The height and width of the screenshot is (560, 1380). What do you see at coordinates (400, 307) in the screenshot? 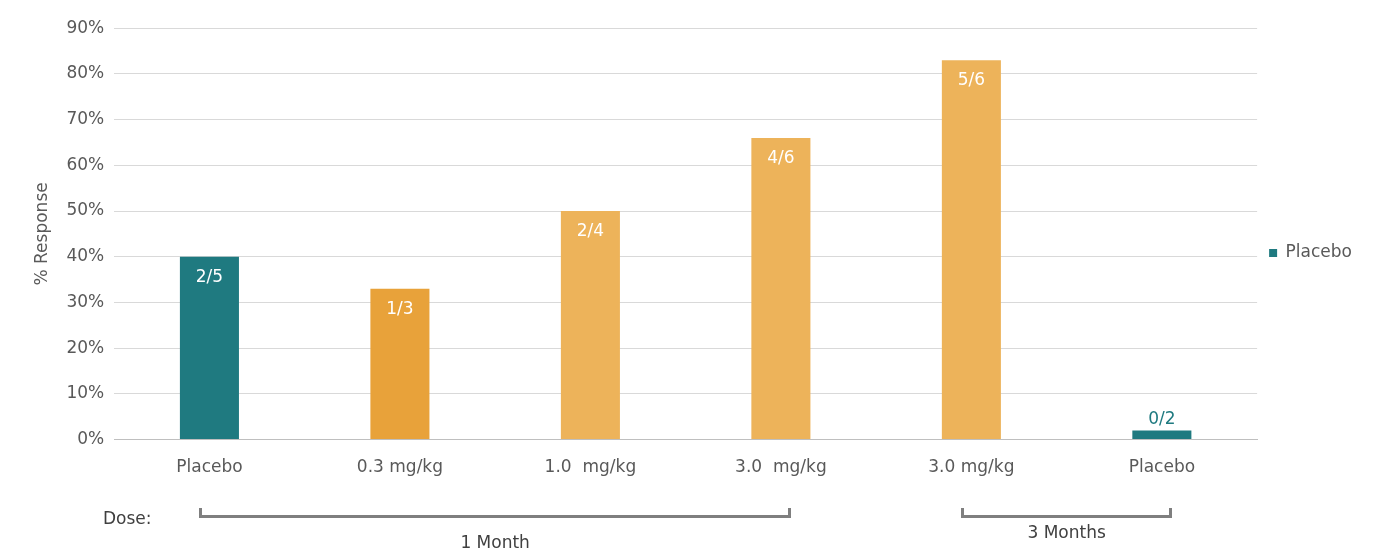
I see `annotation: 1/3` at bounding box center [400, 307].